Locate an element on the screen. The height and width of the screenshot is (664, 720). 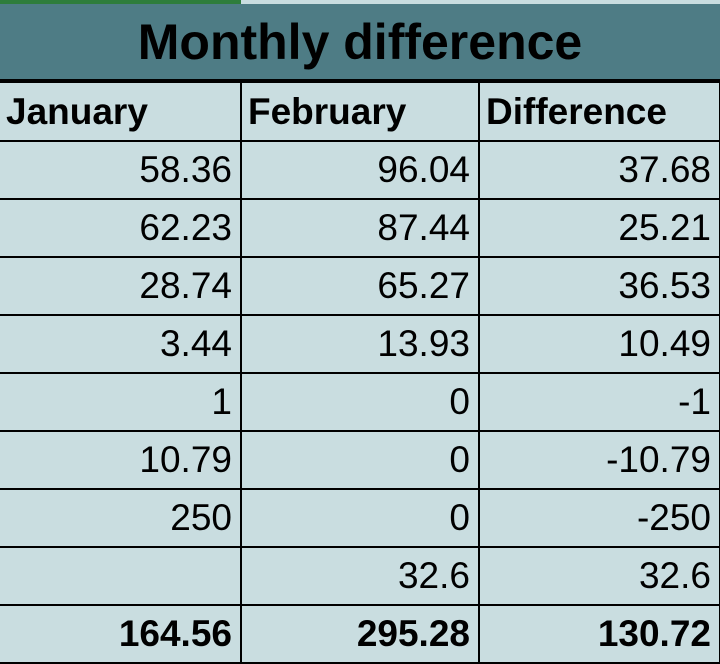
table-row: 32.6 32.6 is located at coordinates (360, 576).